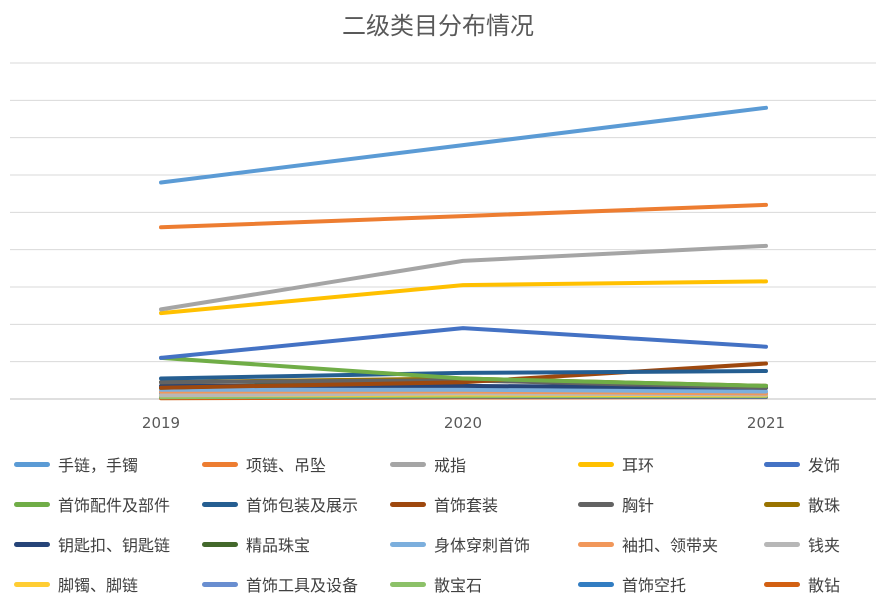 The height and width of the screenshot is (600, 876). I want to click on legend-label: 戒指, so click(450, 465).